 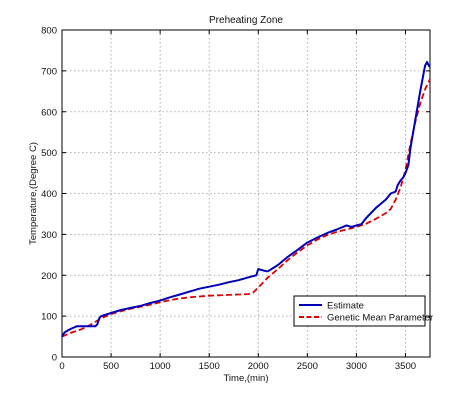 What do you see at coordinates (160, 366) in the screenshot?
I see `x-tick-label: 1000` at bounding box center [160, 366].